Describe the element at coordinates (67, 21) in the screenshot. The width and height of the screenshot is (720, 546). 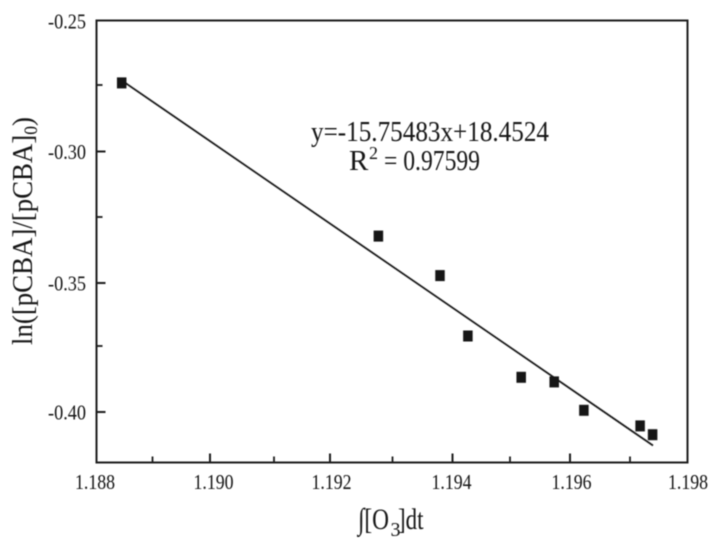
I see `svg-text: -0.25` at that location.